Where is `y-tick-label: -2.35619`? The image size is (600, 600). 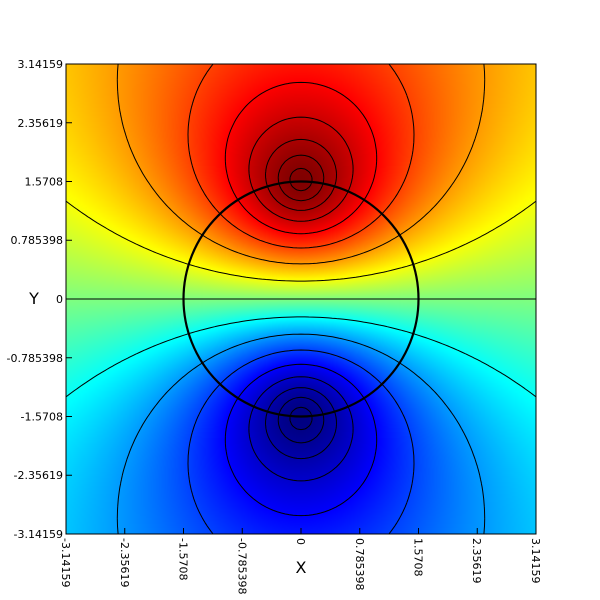 y-tick-label: -2.35619 is located at coordinates (38, 475).